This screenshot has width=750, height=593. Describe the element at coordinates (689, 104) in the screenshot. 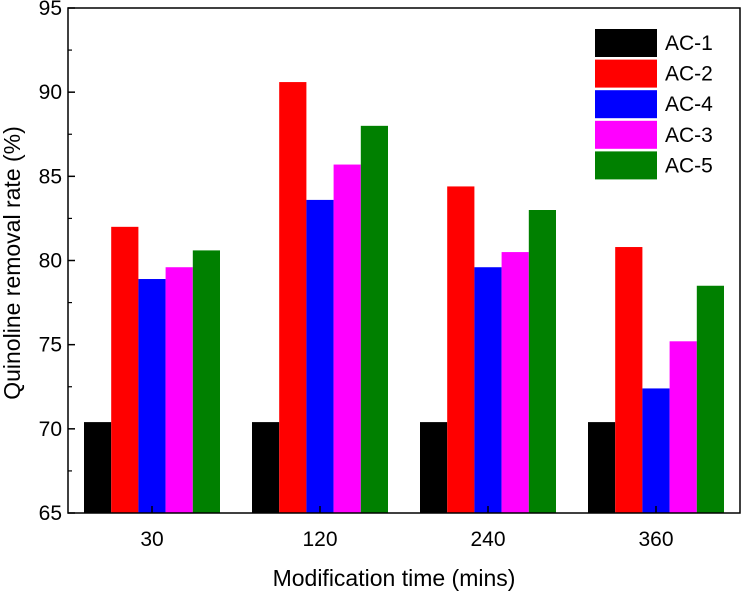

I see `legend-label-ac-4: AC-4` at that location.